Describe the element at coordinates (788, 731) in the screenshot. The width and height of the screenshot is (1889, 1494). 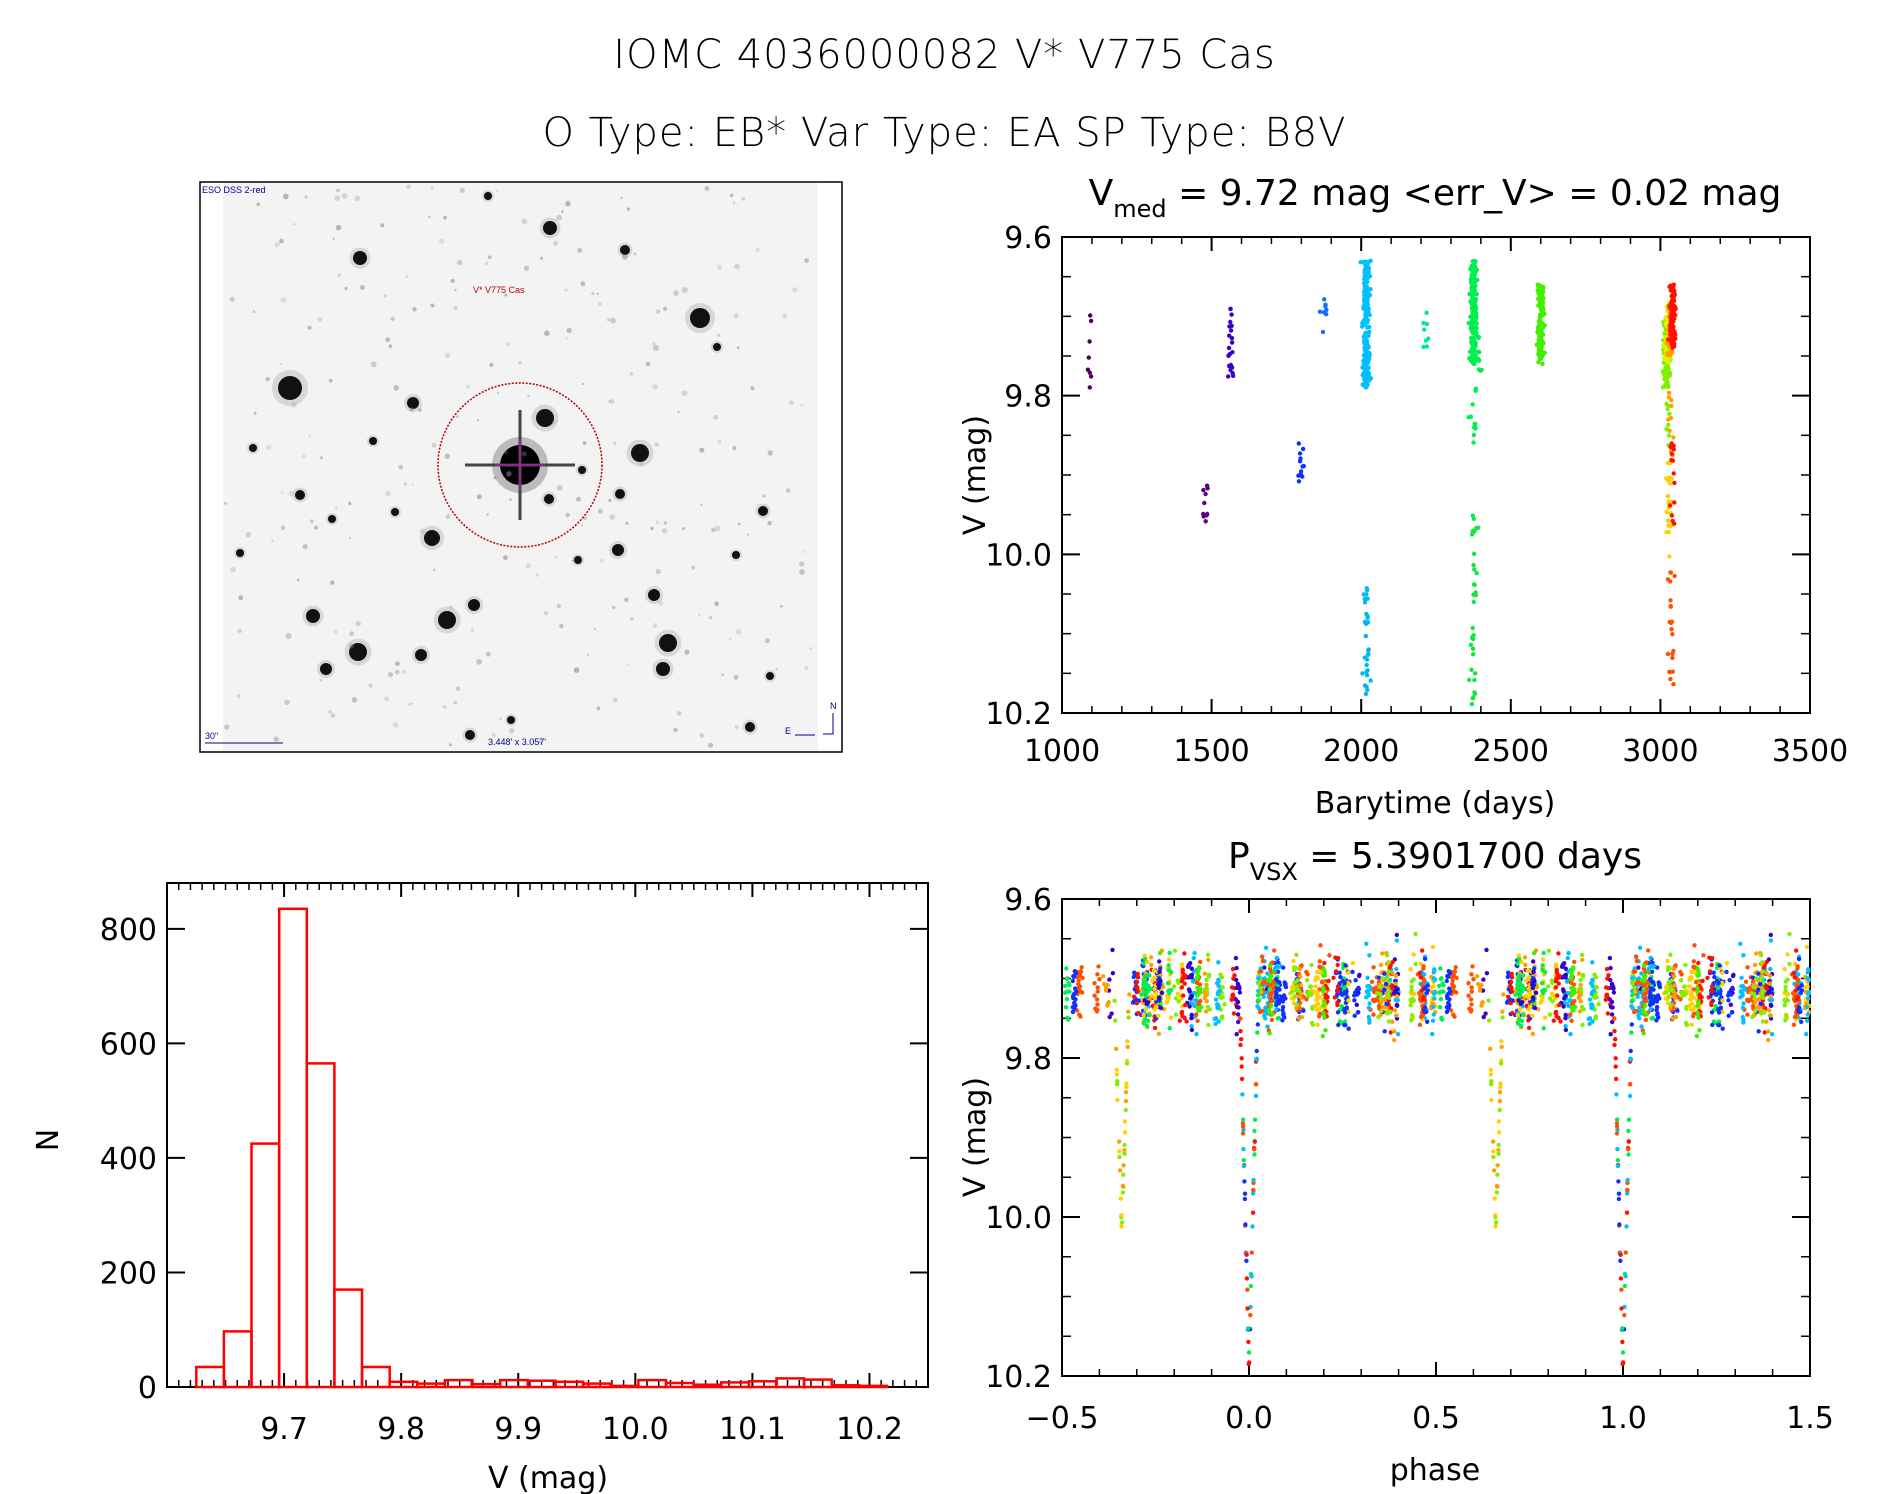
I see `east-label: E` at that location.